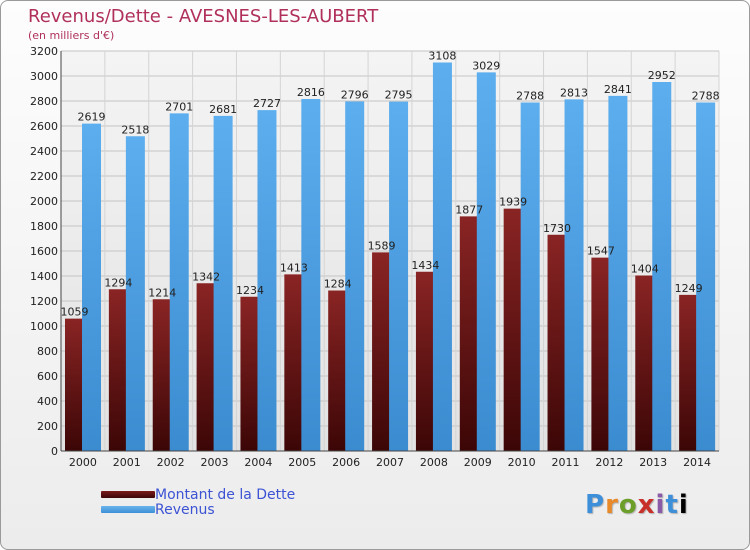 The image size is (750, 550). I want to click on x-tick-label: 2000, so click(83, 462).